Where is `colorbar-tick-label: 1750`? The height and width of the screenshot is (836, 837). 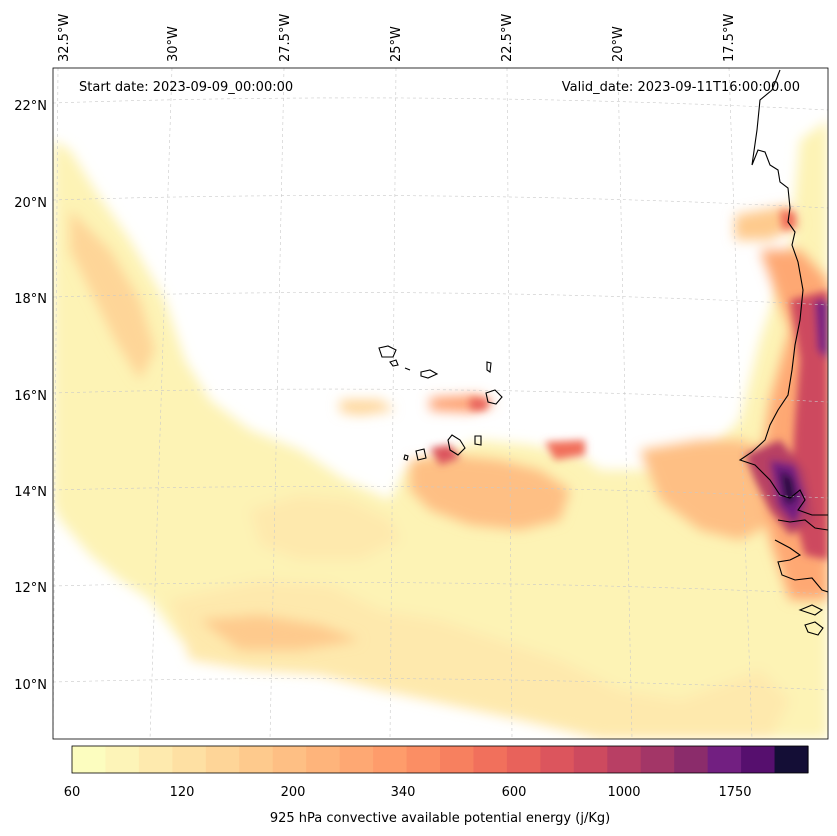
colorbar-tick-label: 1750 is located at coordinates (734, 792).